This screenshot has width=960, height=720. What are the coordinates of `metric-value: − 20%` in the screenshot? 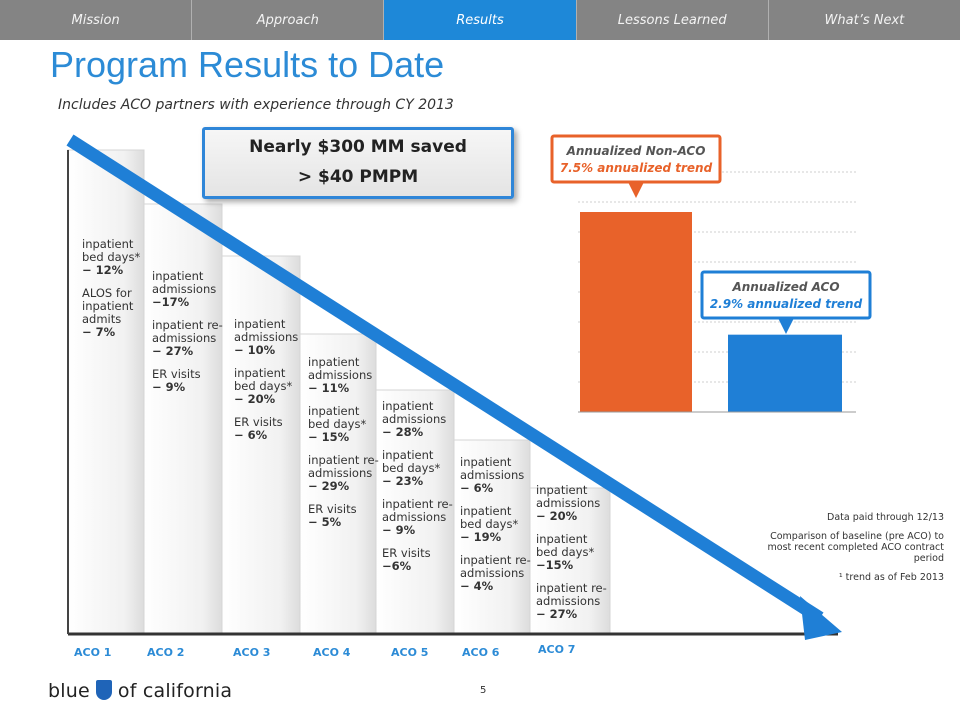 It's located at (255, 399).